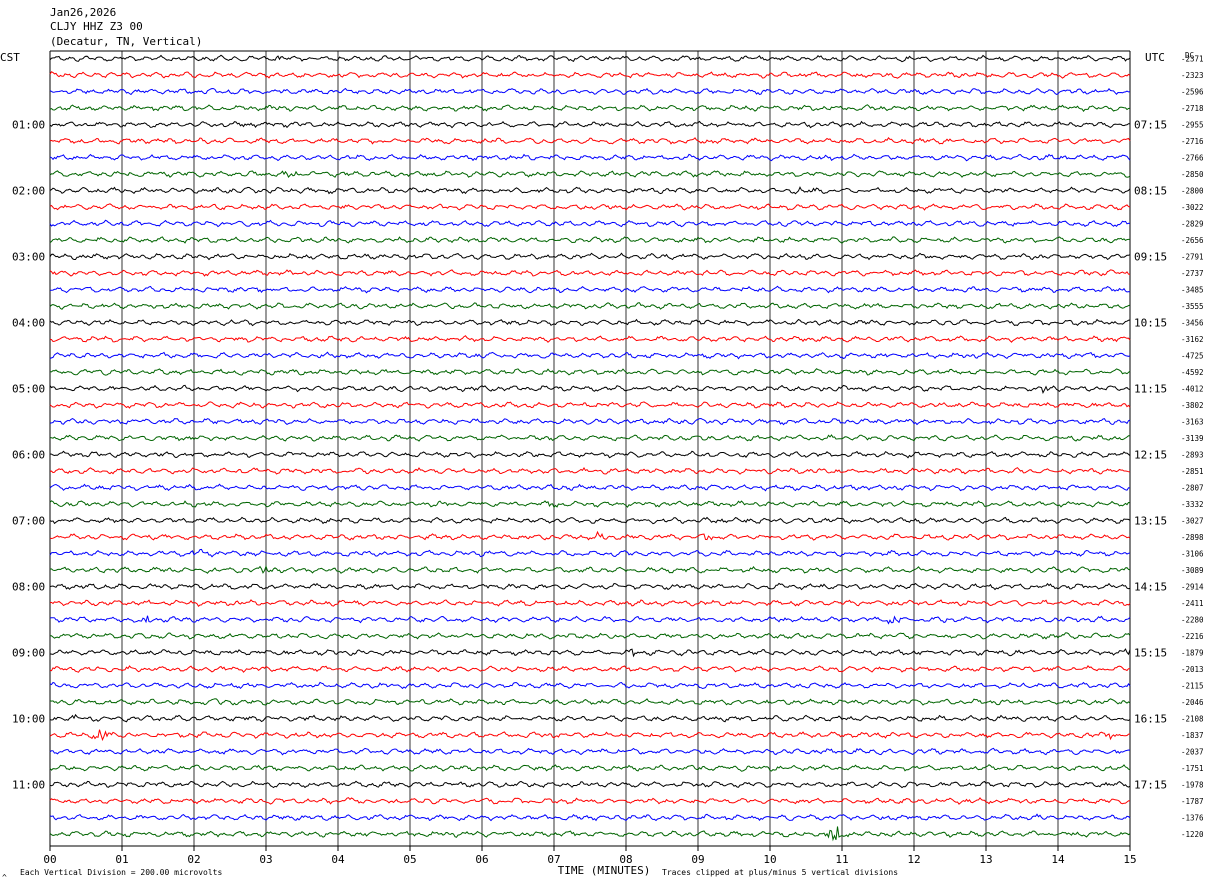  I want to click on dc-offset: -2955, so click(1192, 125).